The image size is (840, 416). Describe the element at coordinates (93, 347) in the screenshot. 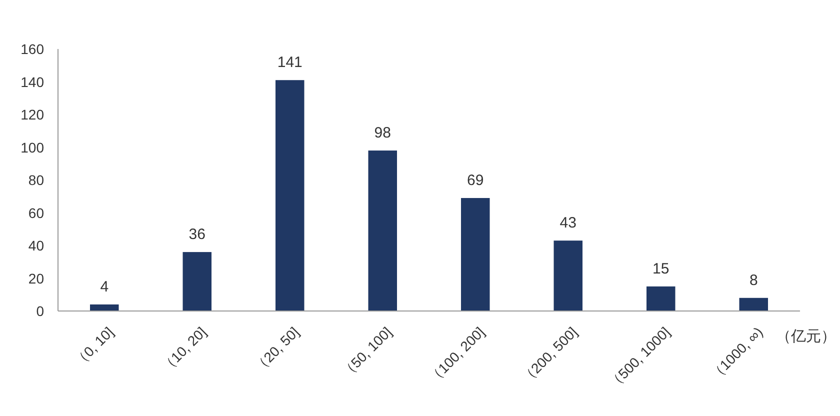

I see `x-tick-label: （0, 10]` at that location.